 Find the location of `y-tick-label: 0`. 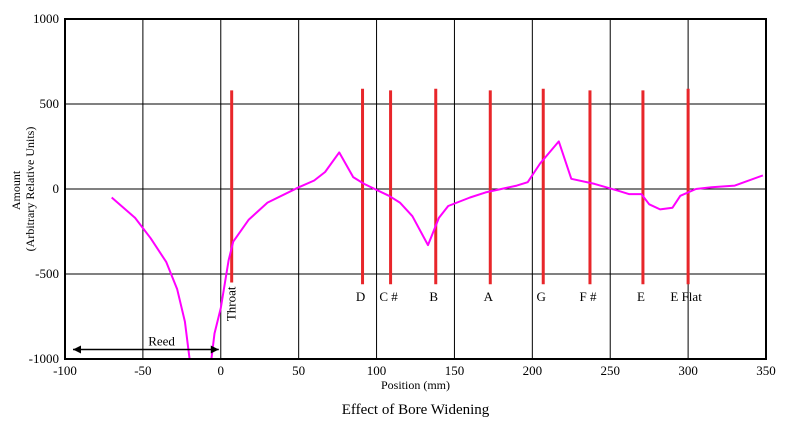

y-tick-label: 0 is located at coordinates (56, 188).